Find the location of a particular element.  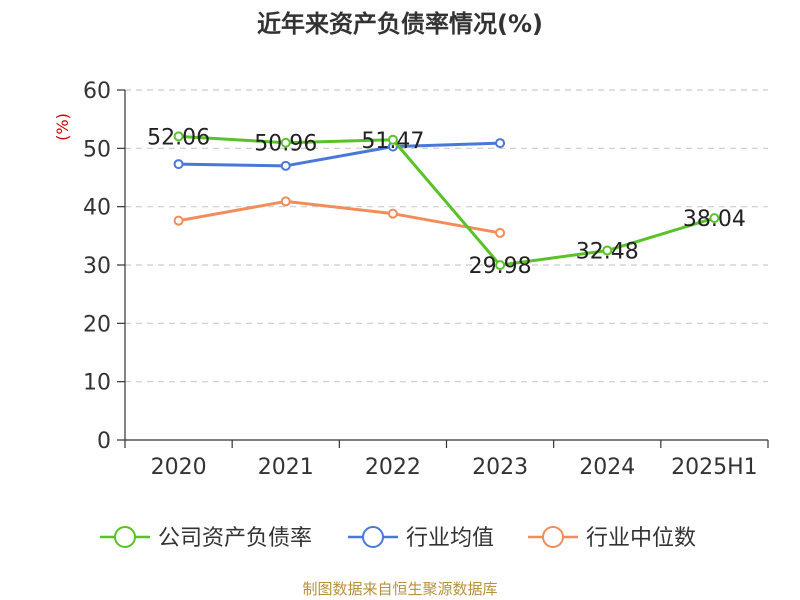

x-tick-label: 2020 is located at coordinates (179, 467).